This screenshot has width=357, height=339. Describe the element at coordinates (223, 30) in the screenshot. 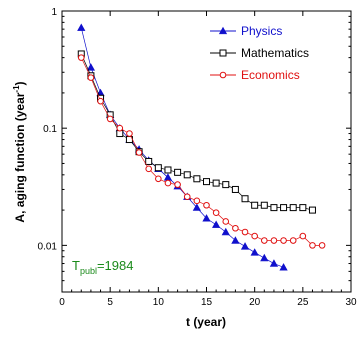

I see `legend-marker-physics` at that location.